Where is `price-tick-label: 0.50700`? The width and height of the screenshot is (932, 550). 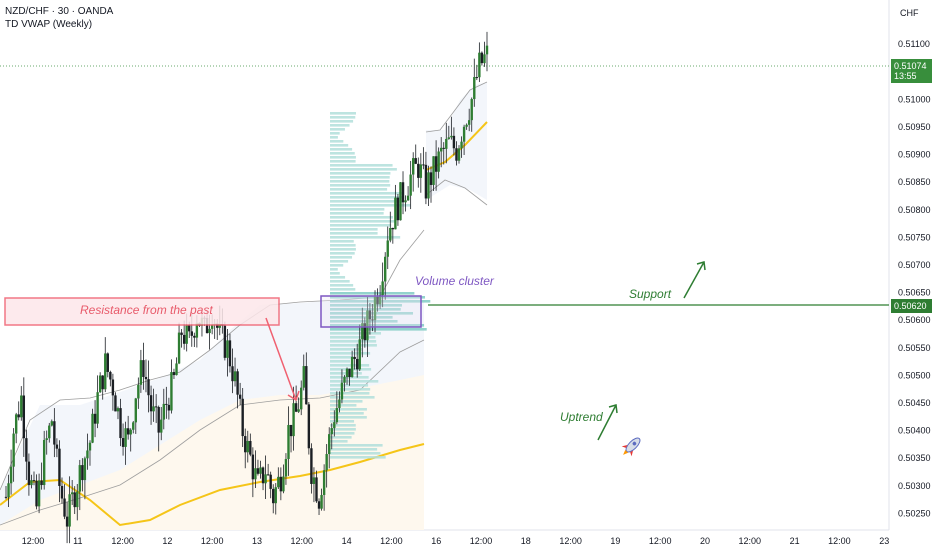
price-tick-label: 0.50700 is located at coordinates (914, 265).